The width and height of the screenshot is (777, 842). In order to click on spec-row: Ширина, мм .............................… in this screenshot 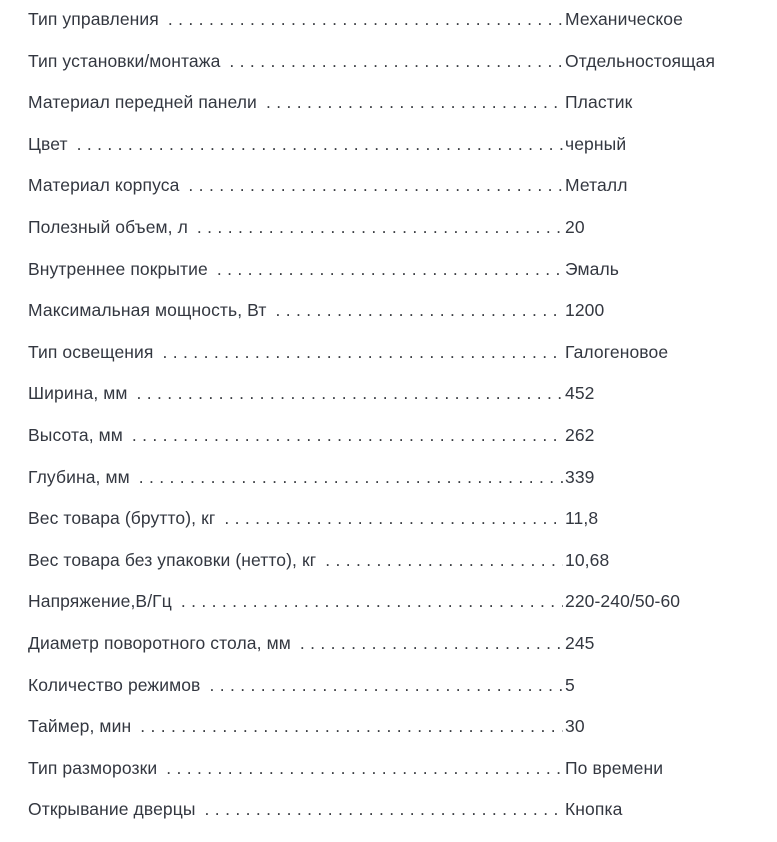, I will do `click(402, 396)`.